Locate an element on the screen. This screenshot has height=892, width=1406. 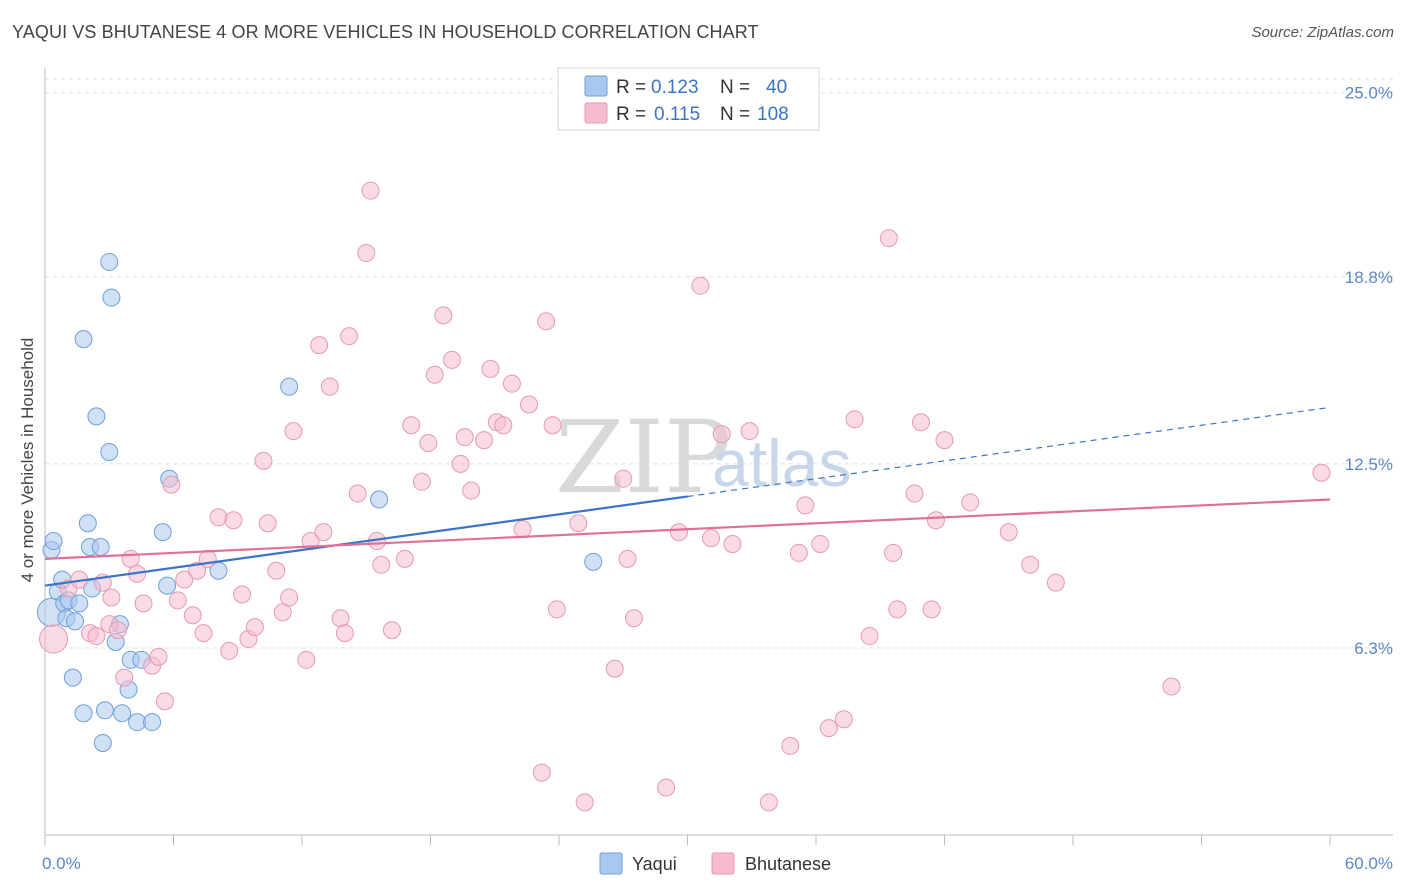
bottom-legend: Yaqui Bhutanese is located at coordinates (715, 863).